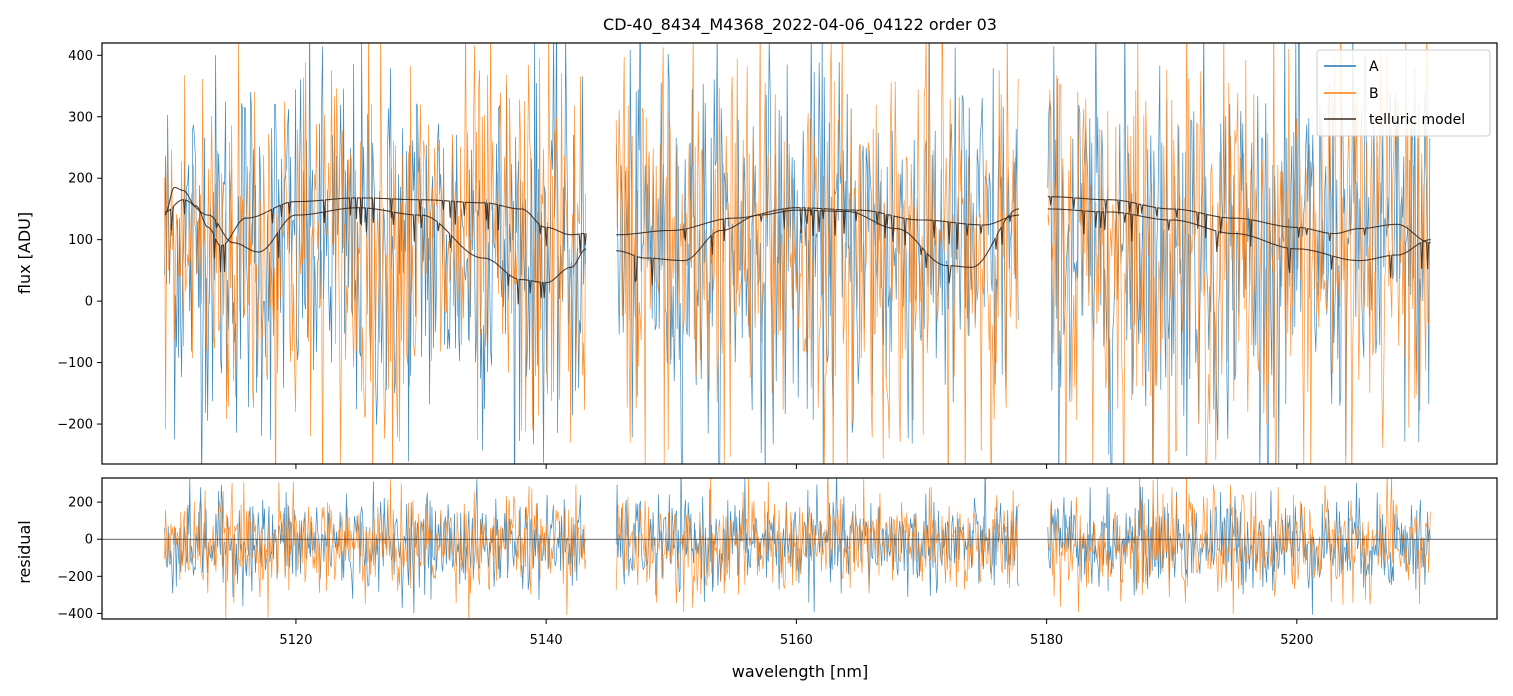  What do you see at coordinates (1374, 94) in the screenshot?
I see `legend-label-b: B` at bounding box center [1374, 94].